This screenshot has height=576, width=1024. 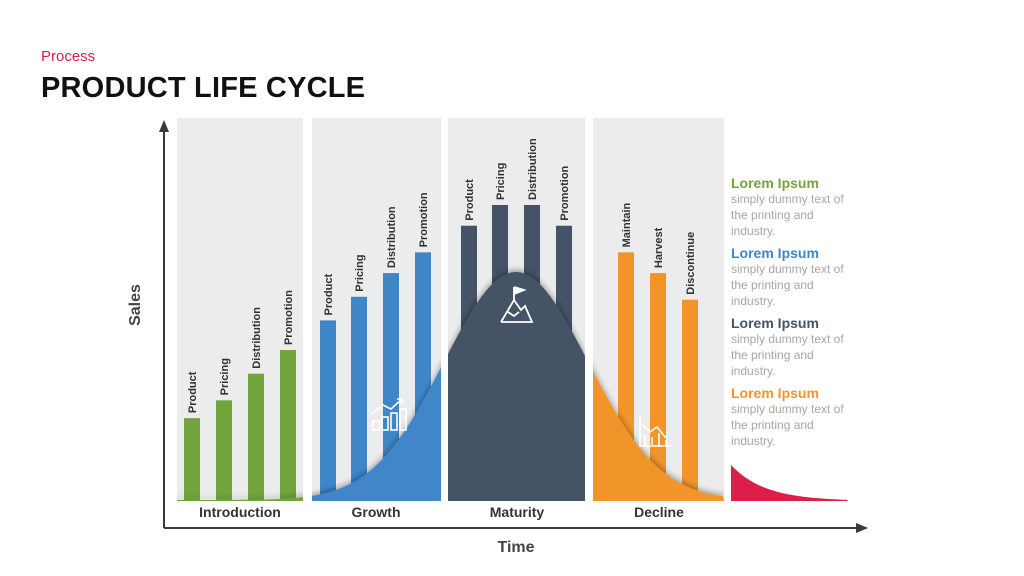 What do you see at coordinates (658, 387) in the screenshot?
I see `bar-decline-harvest` at bounding box center [658, 387].